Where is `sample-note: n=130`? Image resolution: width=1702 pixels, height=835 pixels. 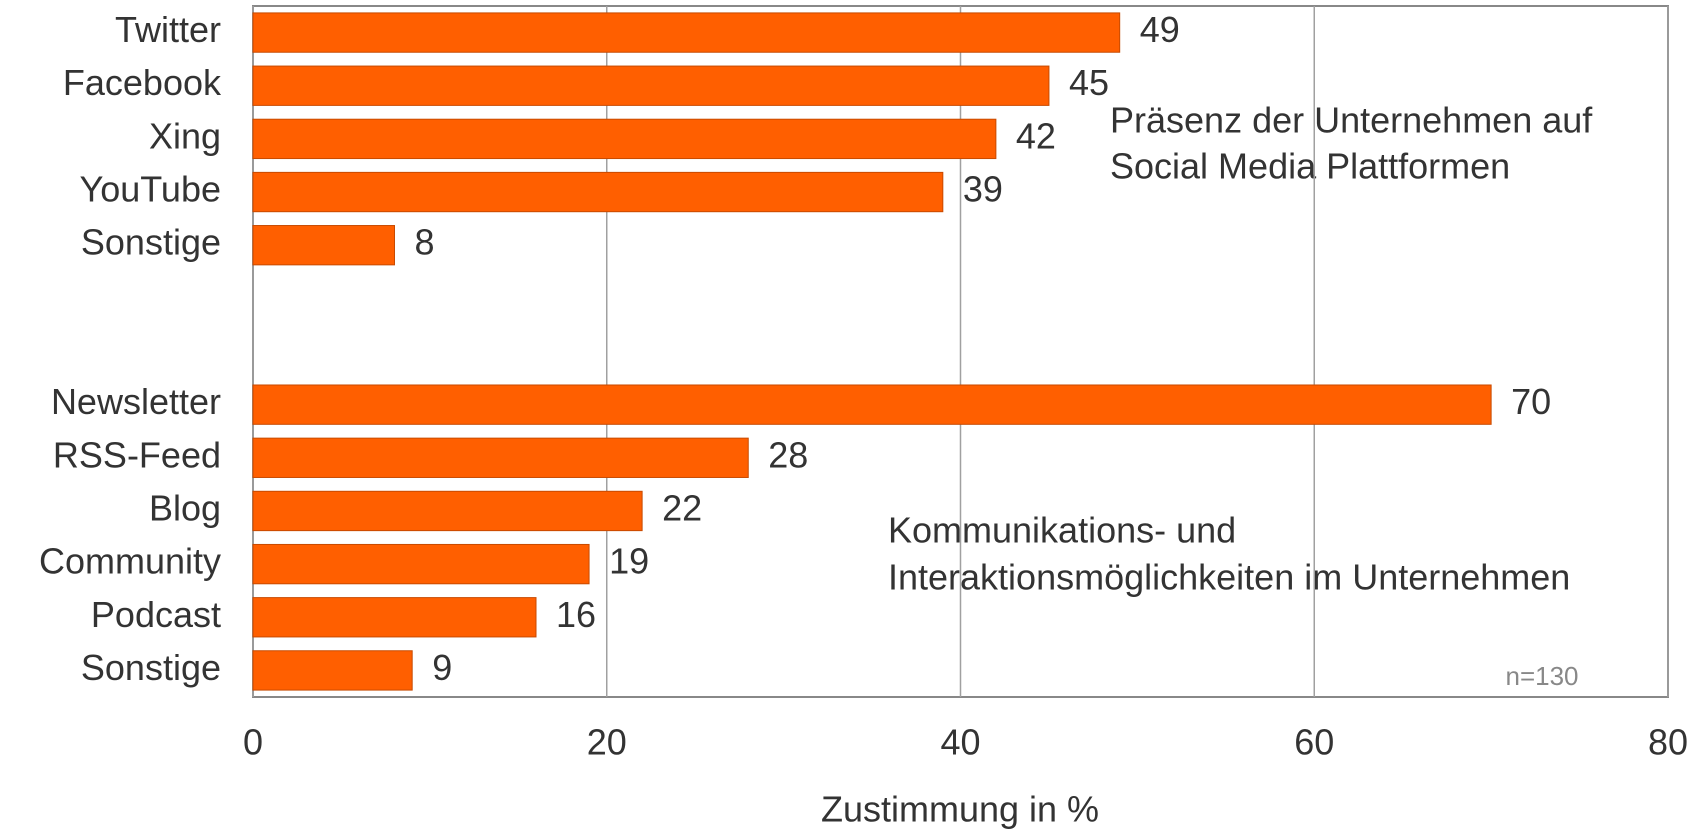
sample-note: n=130 is located at coordinates (1541, 676).